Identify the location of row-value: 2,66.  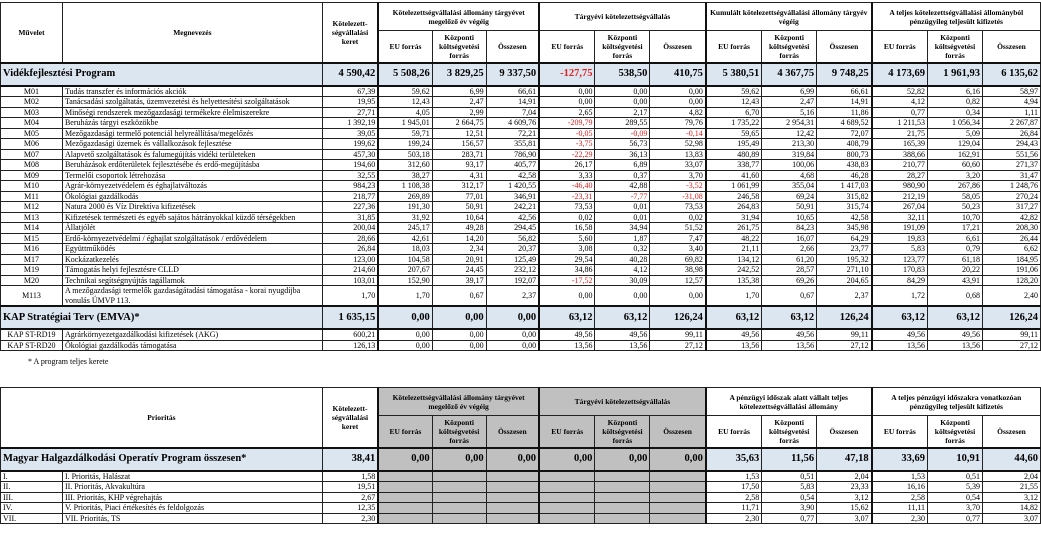
(789, 249).